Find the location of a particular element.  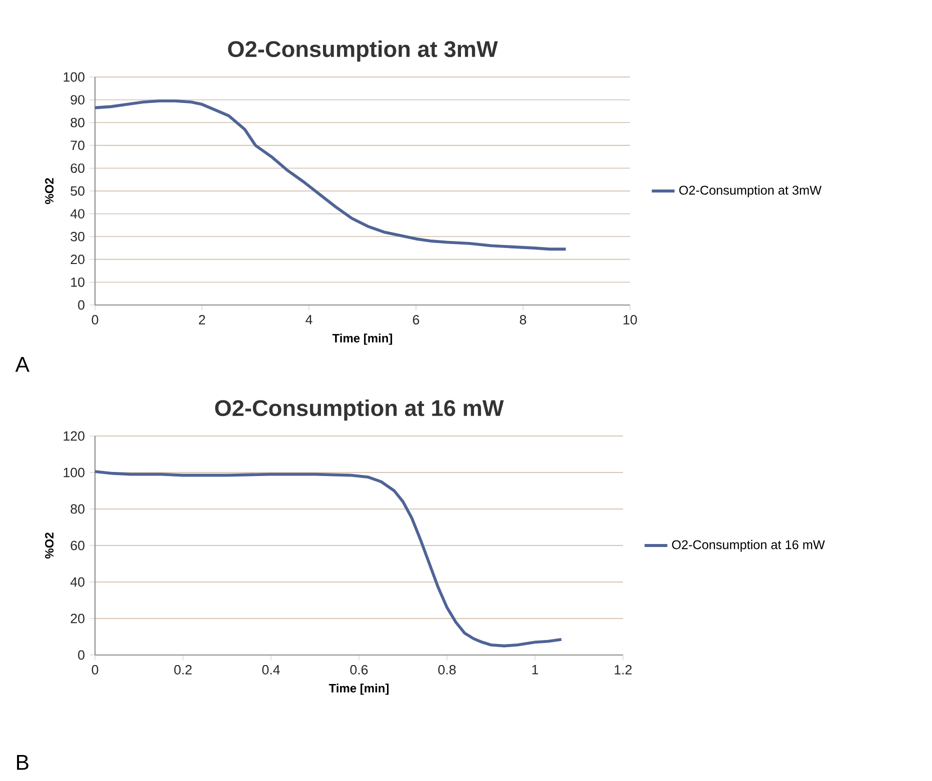

x-tick-label: 4 is located at coordinates (309, 319).